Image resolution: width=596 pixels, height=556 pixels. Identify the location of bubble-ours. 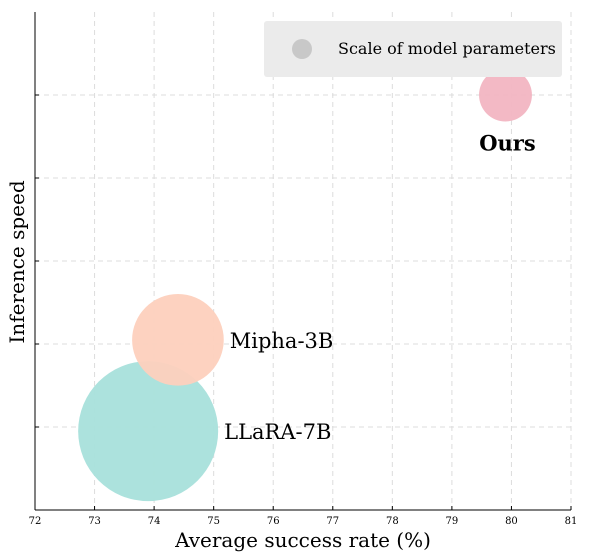
(505, 95).